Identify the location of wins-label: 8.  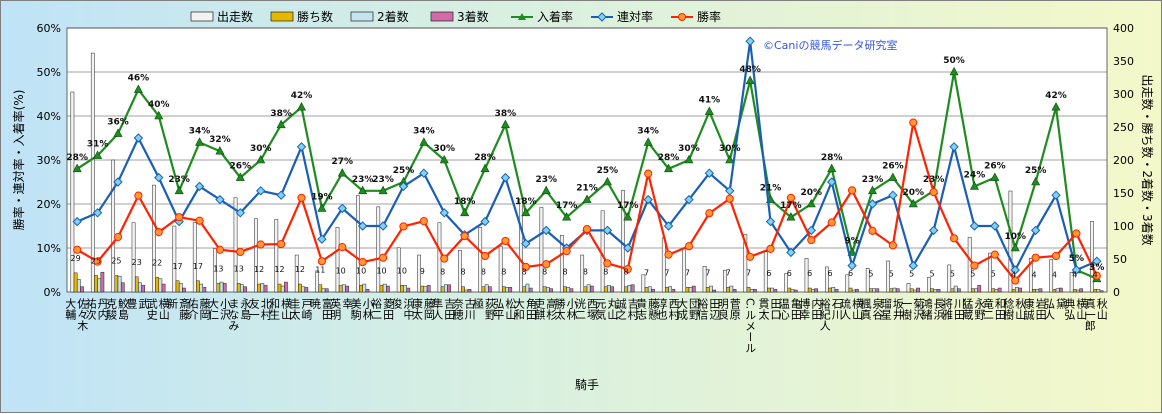
(626, 272).